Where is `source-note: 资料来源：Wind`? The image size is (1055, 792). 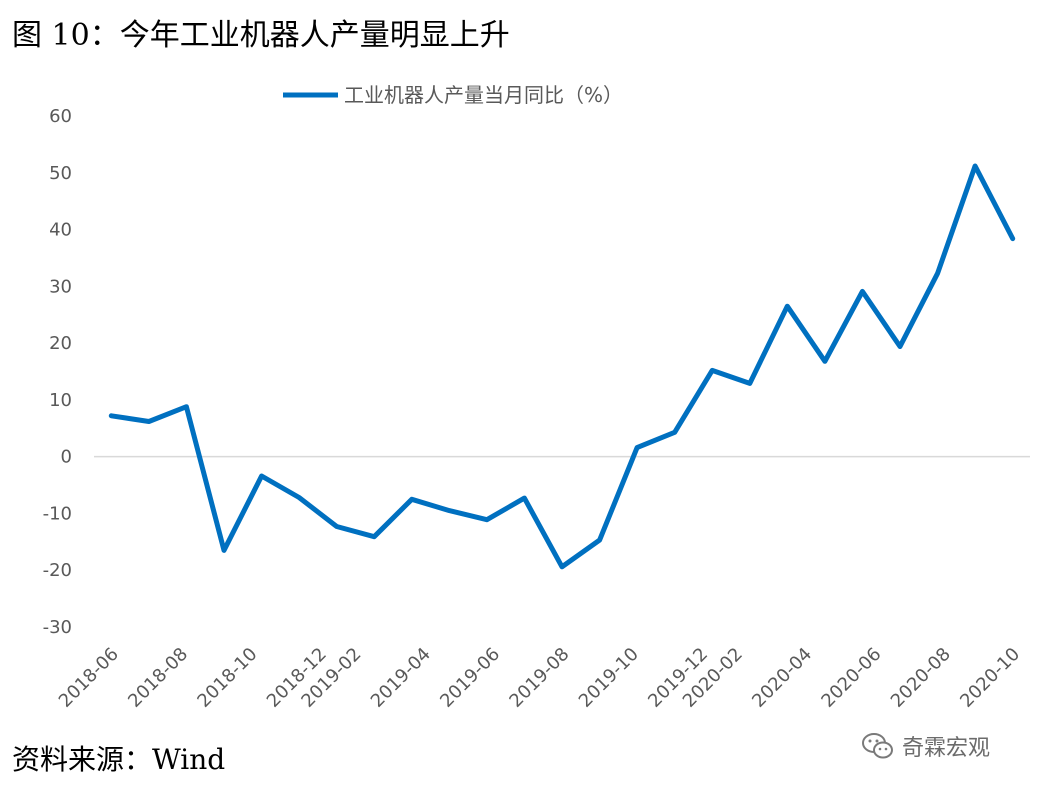 source-note: 资料来源：Wind is located at coordinates (119, 759).